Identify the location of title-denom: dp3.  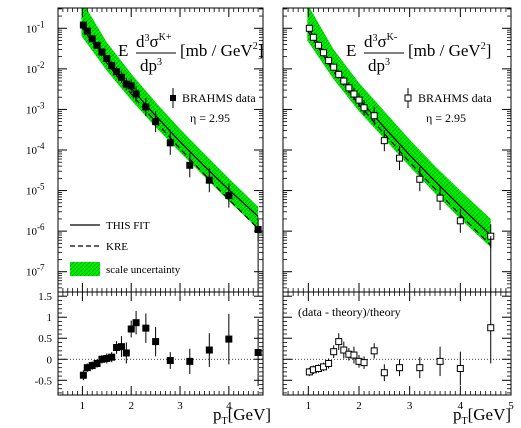
(151, 65).